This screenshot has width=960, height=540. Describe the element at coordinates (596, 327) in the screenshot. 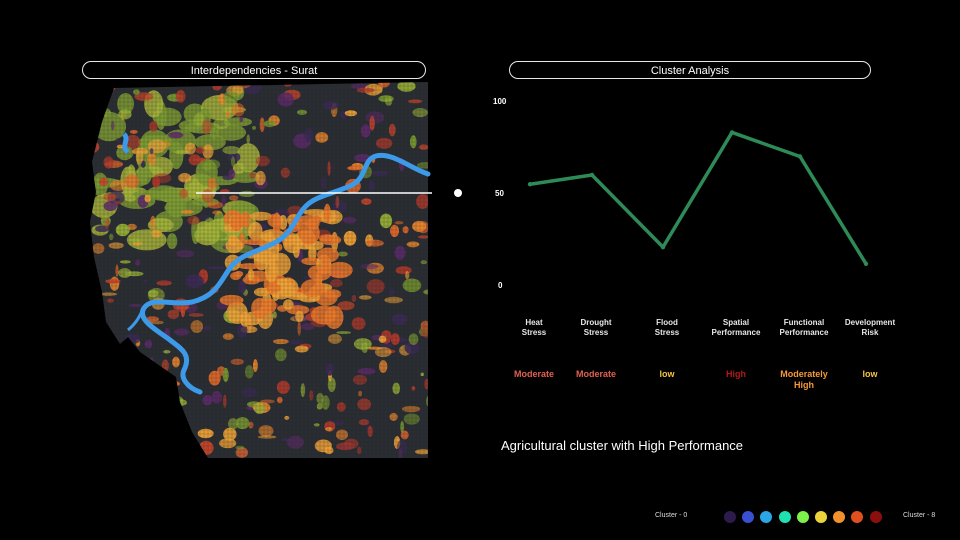

I see `x-category-label: Drought Stress` at that location.